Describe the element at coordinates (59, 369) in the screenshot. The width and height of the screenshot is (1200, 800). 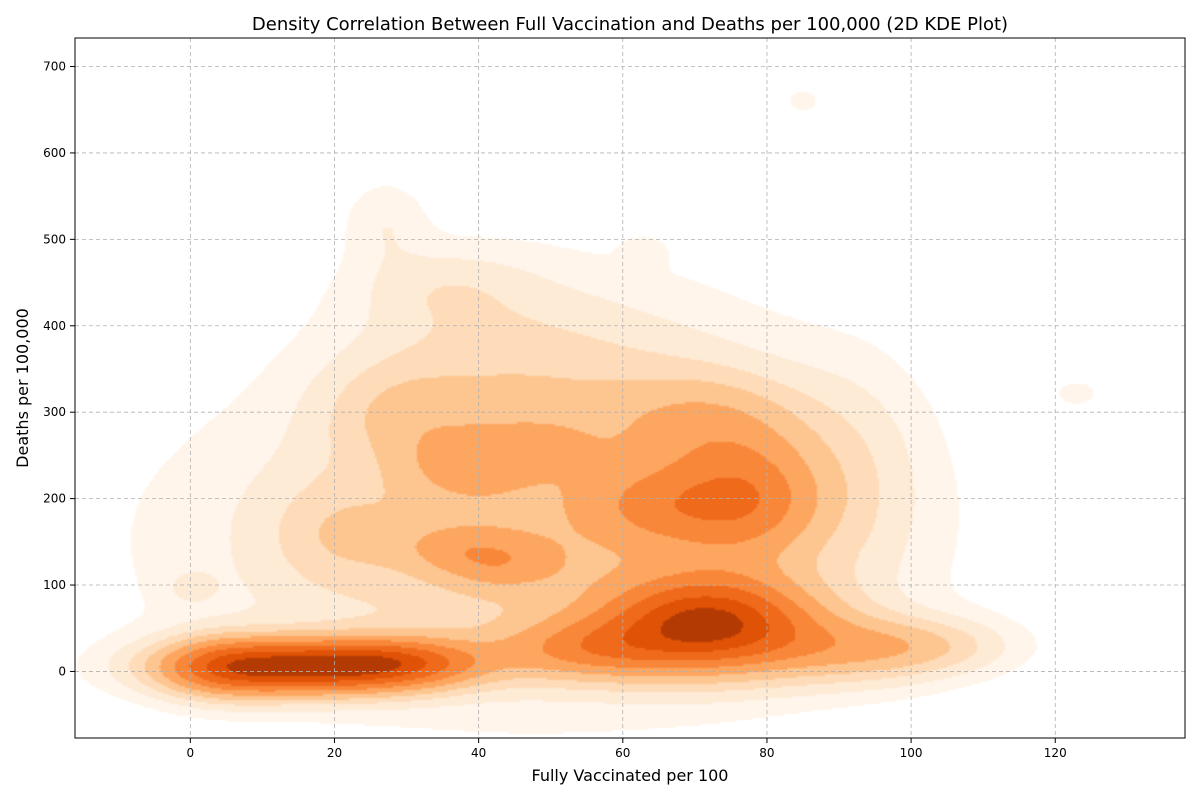
I see `y-axis-ticks: 0 100 200 300 400 500 600 700` at that location.